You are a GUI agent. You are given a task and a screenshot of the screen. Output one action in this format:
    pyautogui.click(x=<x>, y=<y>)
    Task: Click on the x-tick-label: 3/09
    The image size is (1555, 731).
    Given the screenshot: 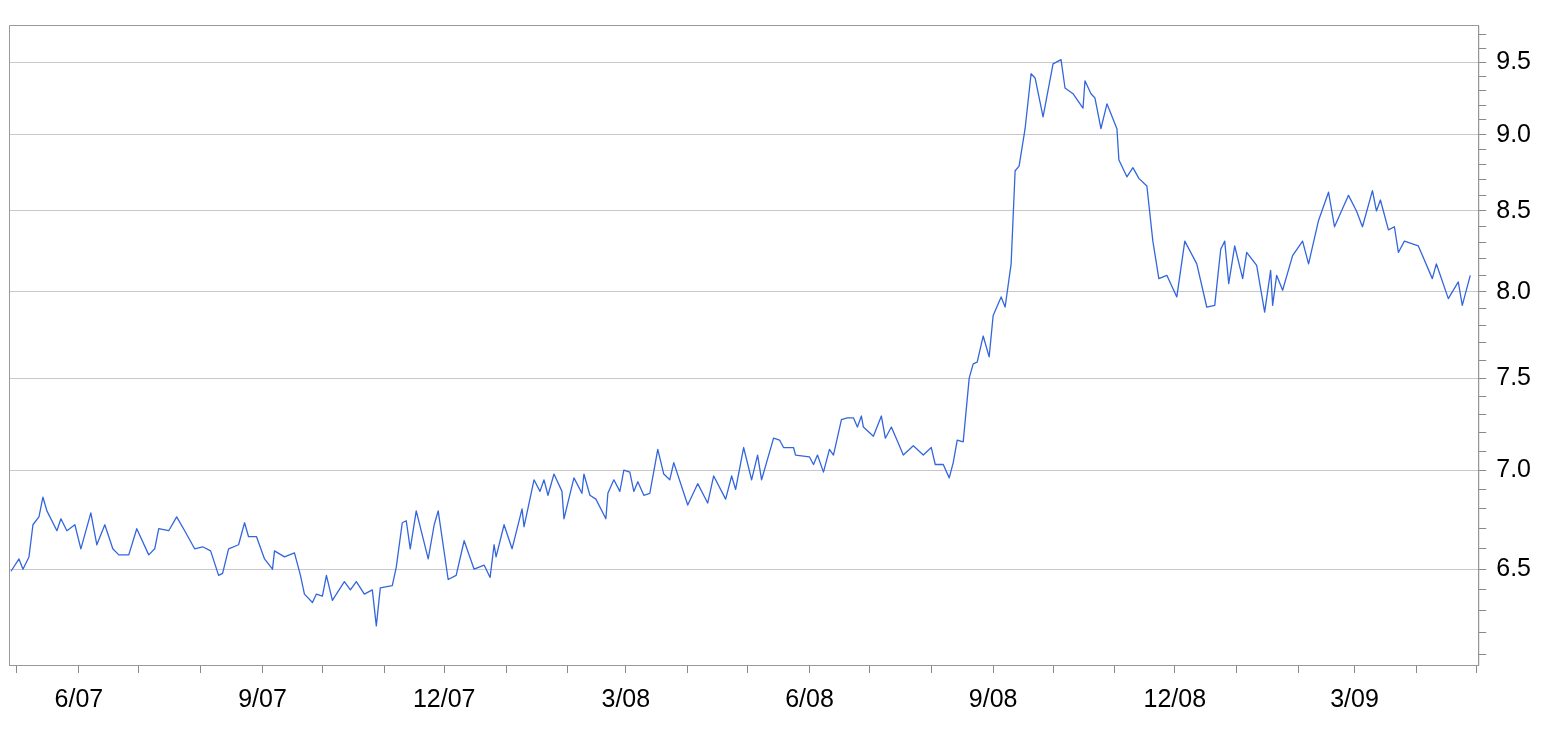 What is the action you would take?
    pyautogui.click(x=1354, y=697)
    